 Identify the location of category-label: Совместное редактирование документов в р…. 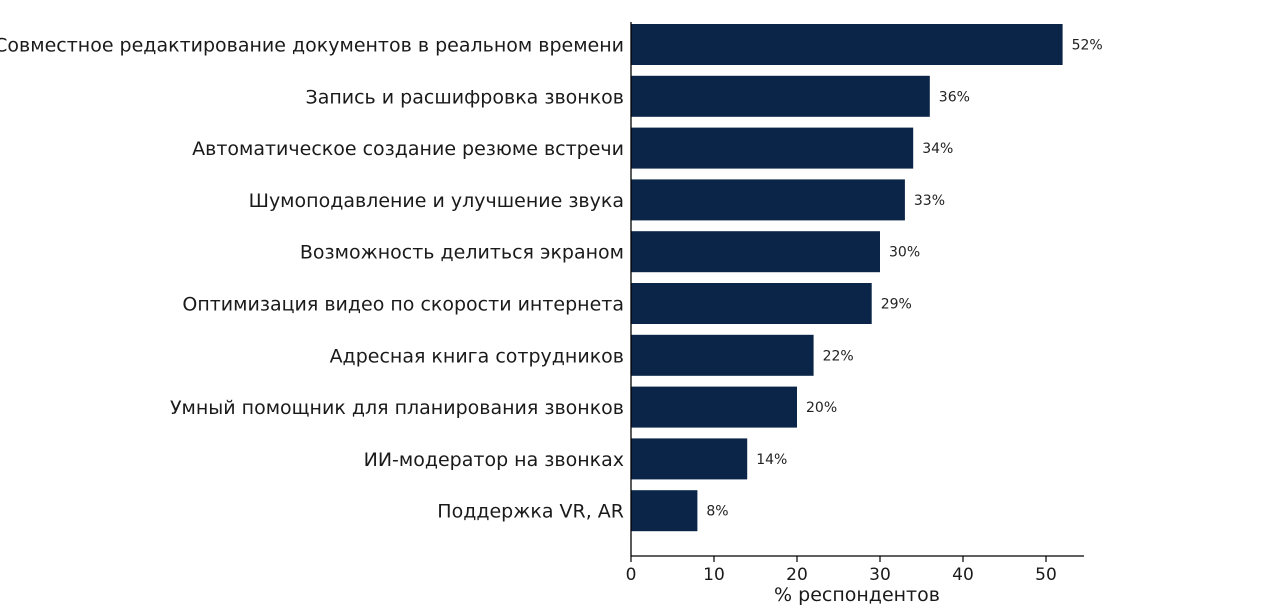
(312, 46).